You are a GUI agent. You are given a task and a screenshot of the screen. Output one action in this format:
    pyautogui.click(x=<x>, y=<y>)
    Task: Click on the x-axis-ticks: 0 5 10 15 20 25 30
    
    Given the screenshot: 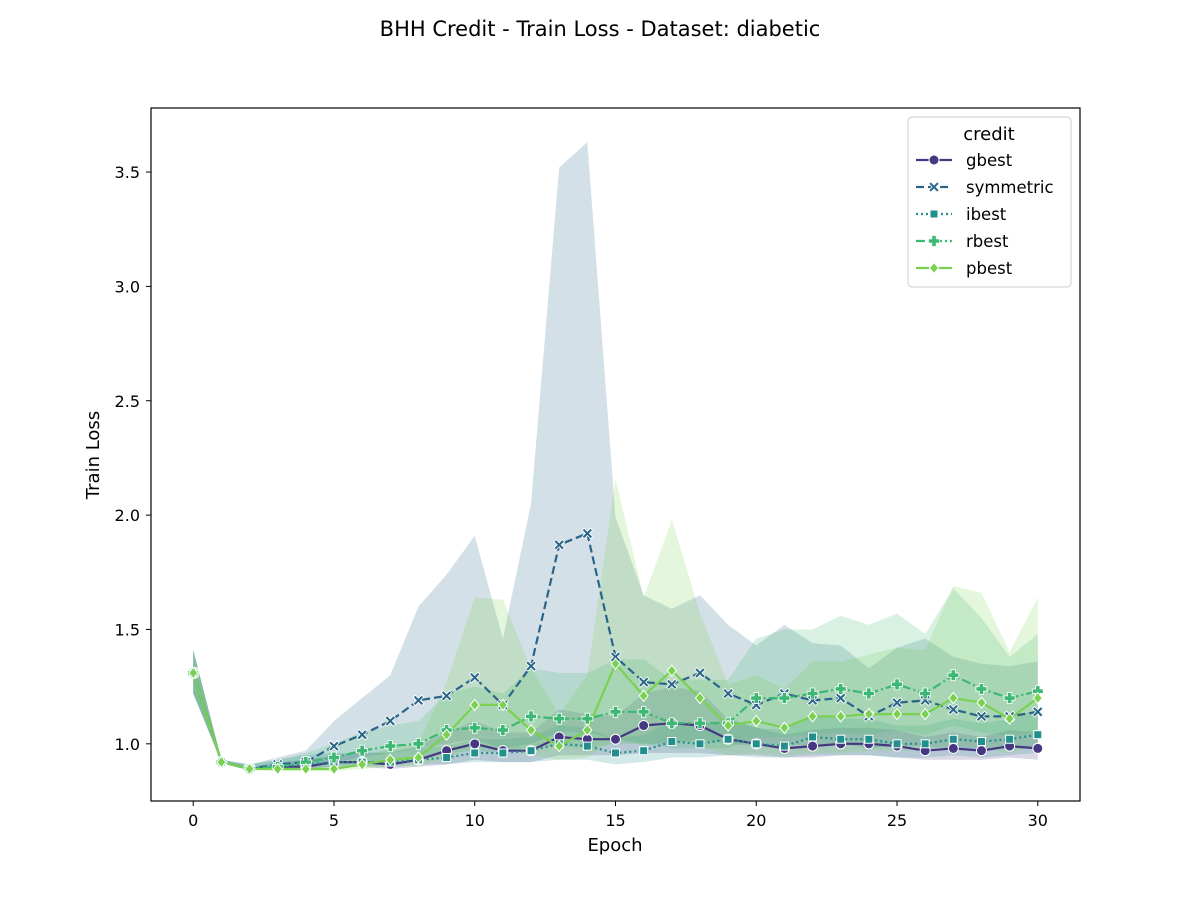 What is the action you would take?
    pyautogui.click(x=618, y=815)
    